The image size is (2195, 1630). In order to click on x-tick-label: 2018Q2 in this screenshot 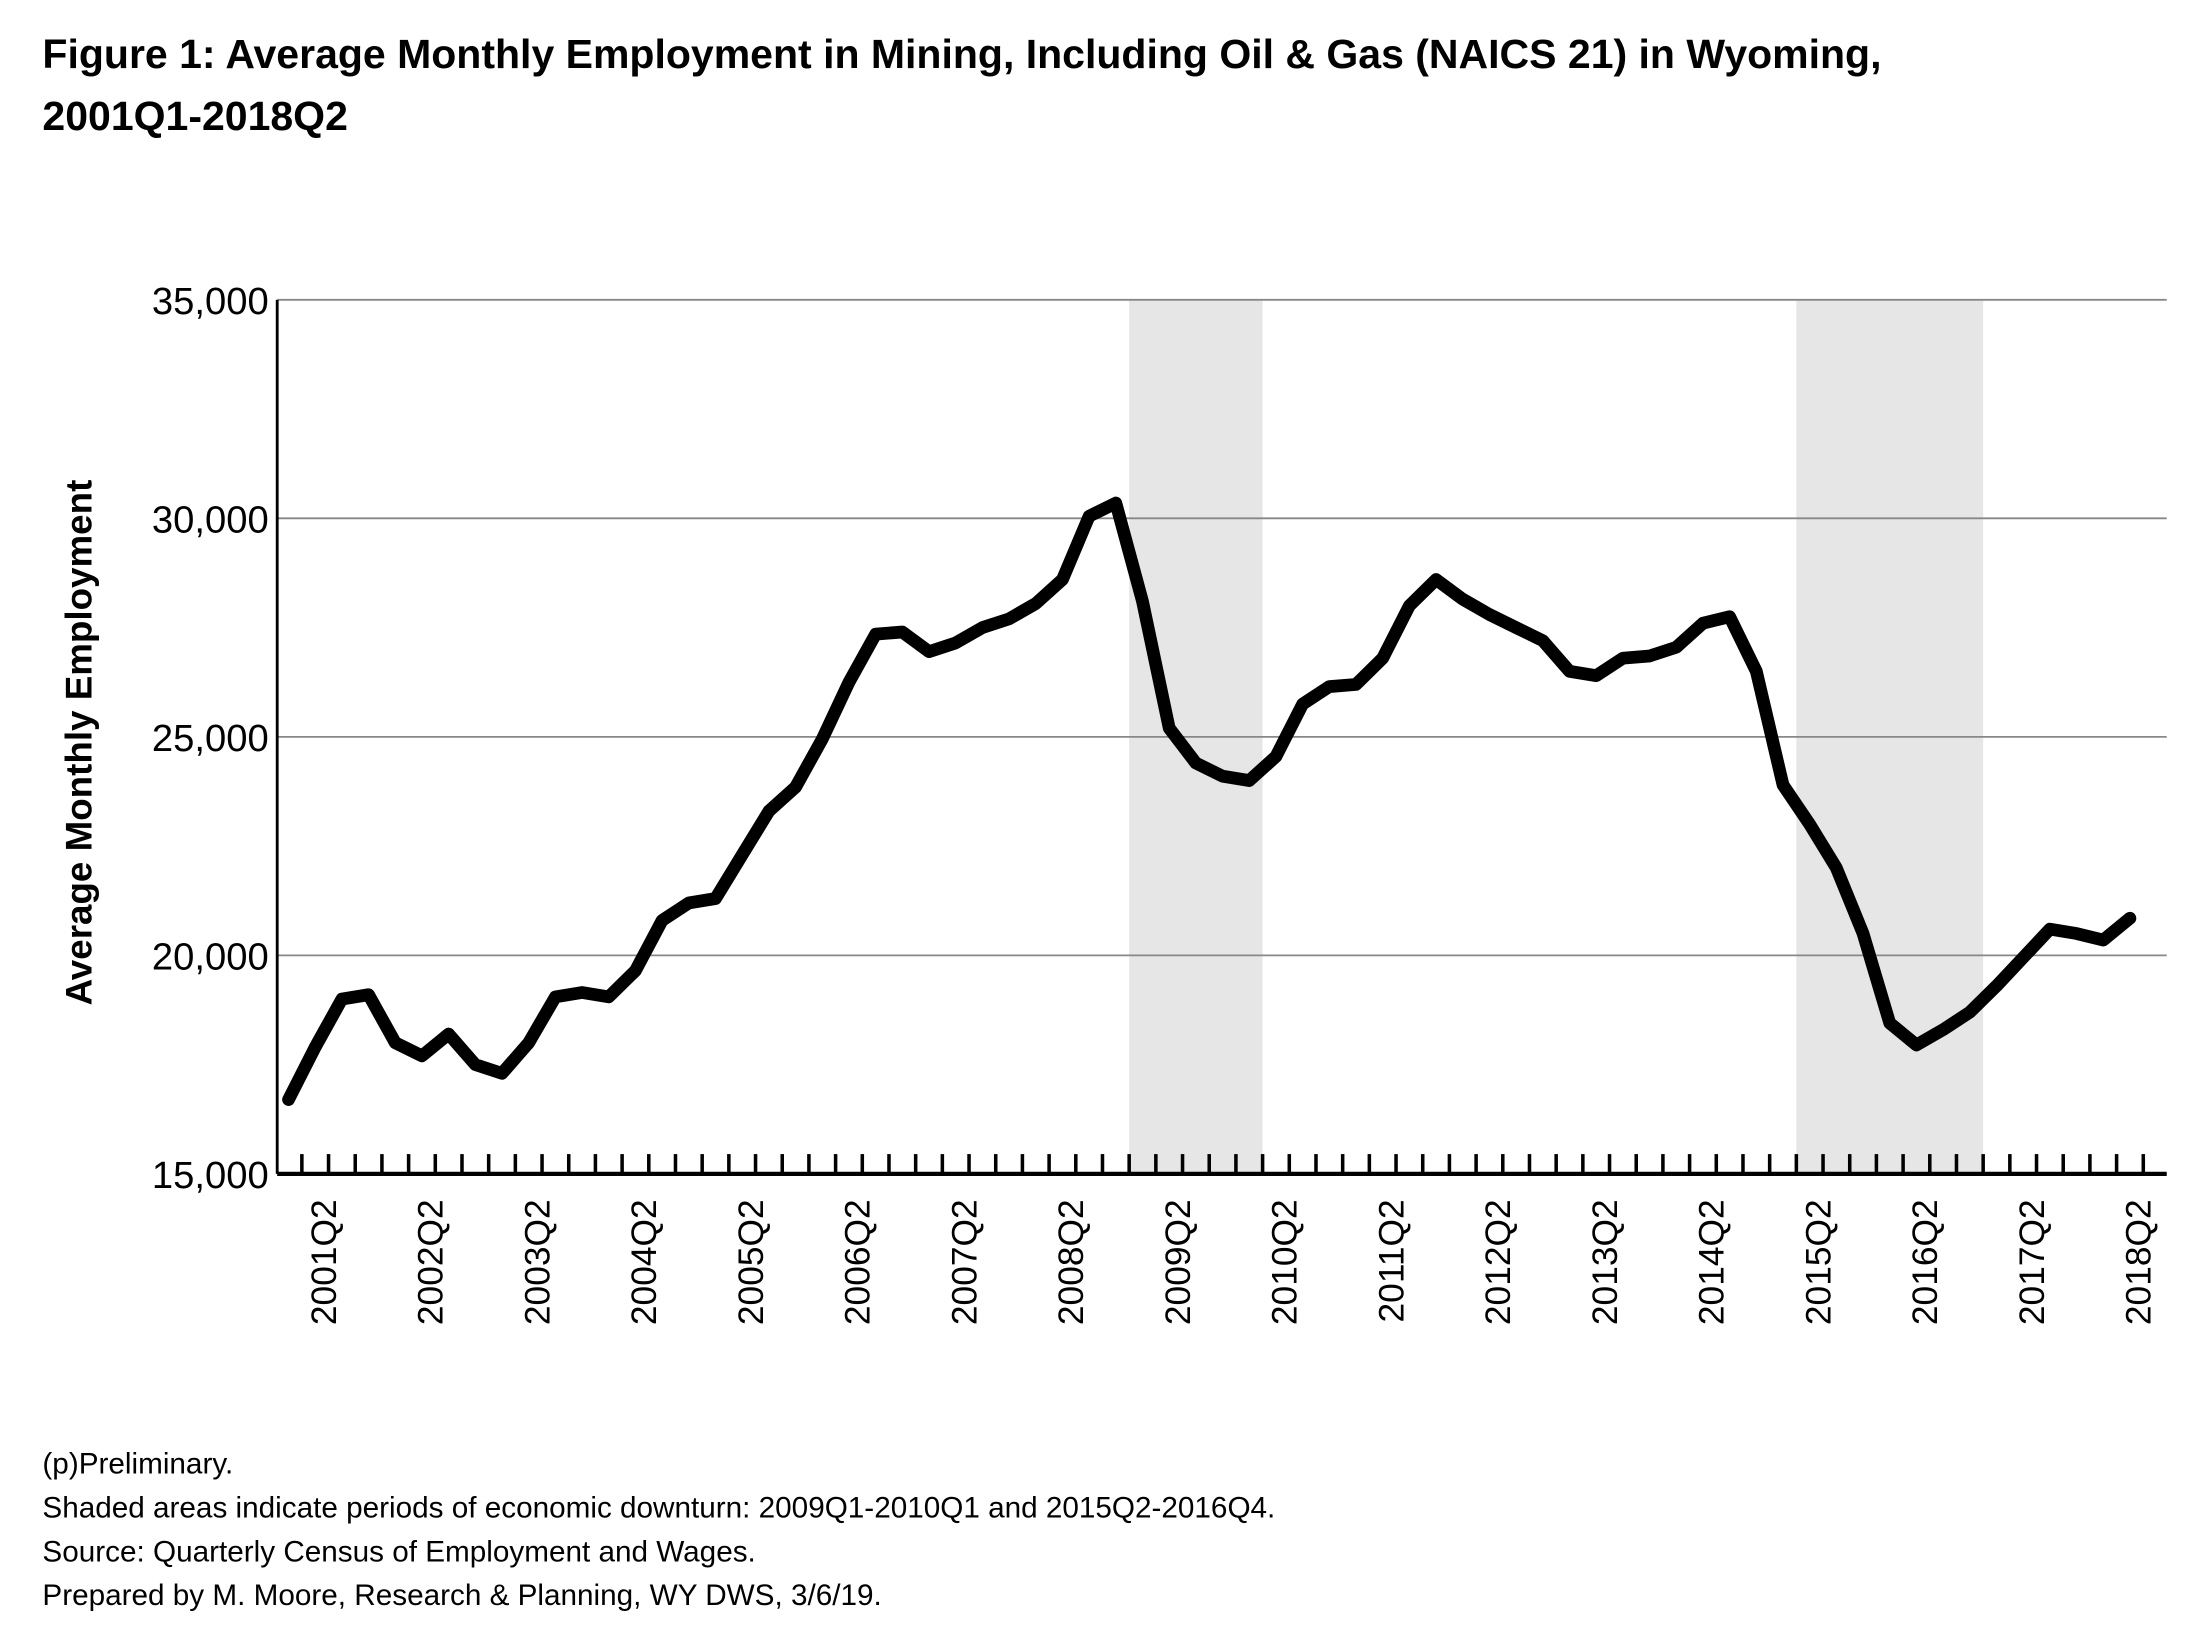, I will do `click(2139, 1262)`.